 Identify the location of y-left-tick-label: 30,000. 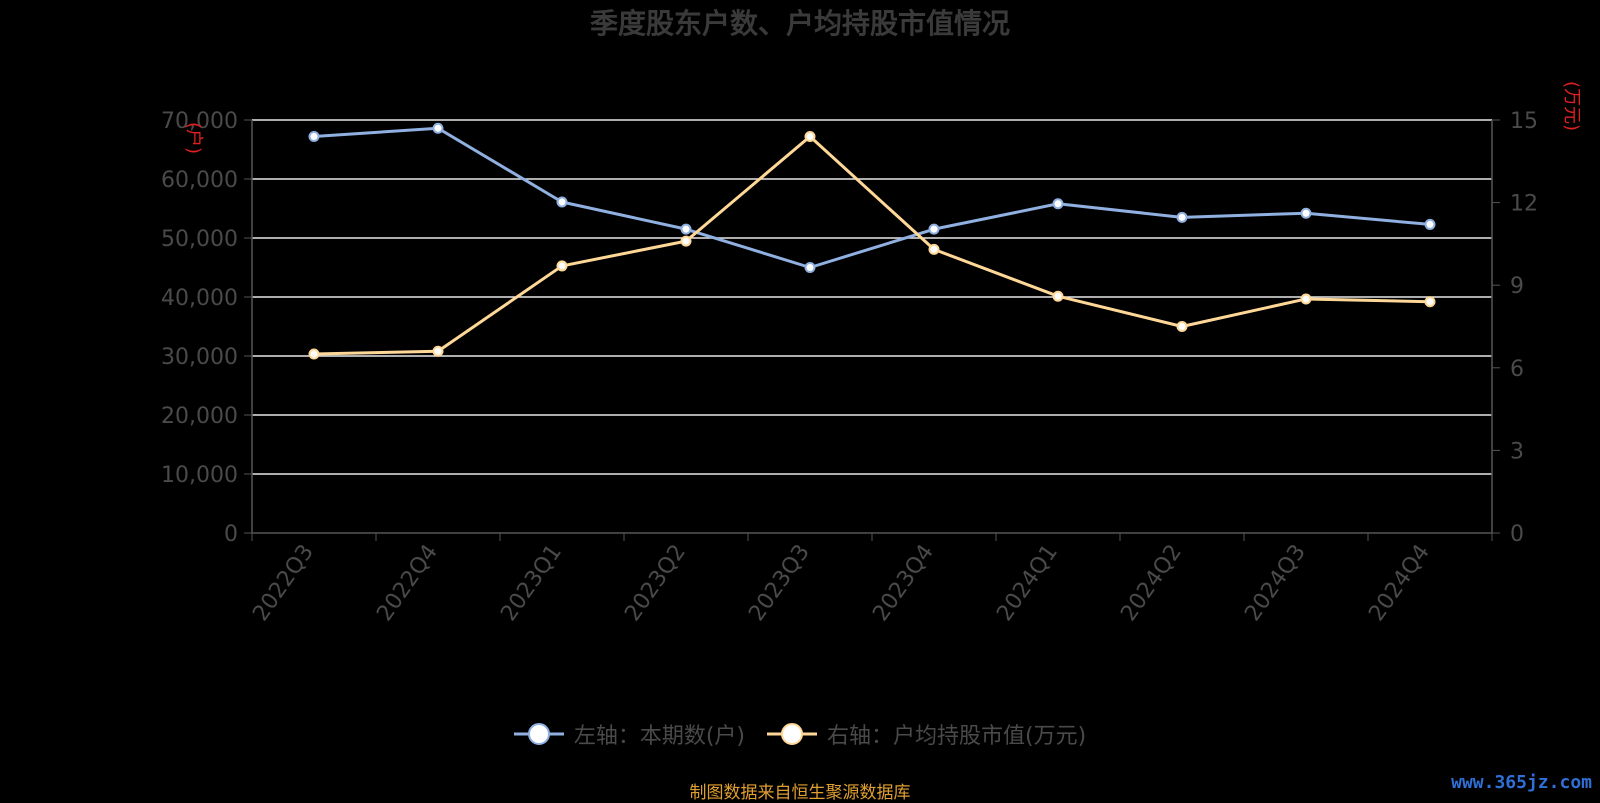
(199, 357).